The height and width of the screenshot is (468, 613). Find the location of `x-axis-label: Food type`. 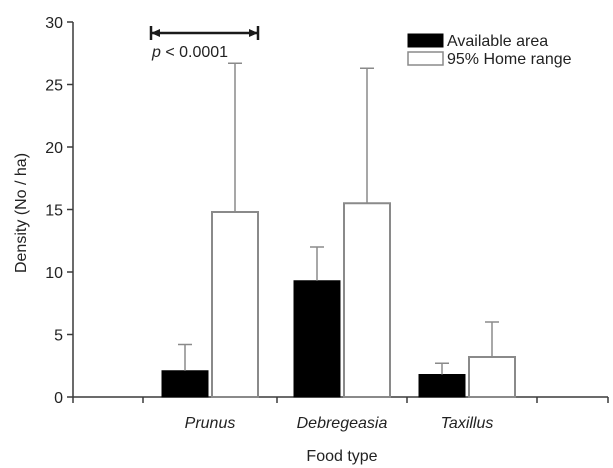

x-axis-label: Food type is located at coordinates (341, 456).